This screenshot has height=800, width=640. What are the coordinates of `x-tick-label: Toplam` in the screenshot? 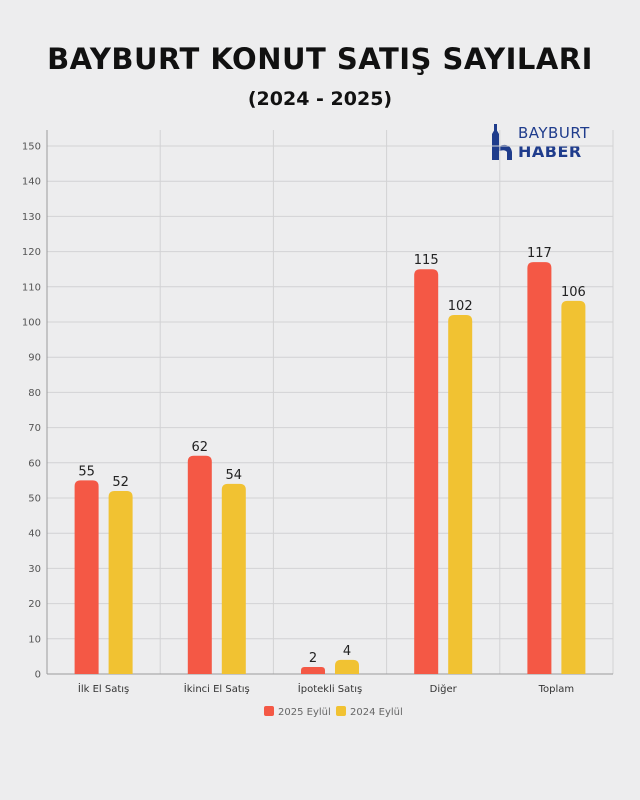 It's located at (556, 689).